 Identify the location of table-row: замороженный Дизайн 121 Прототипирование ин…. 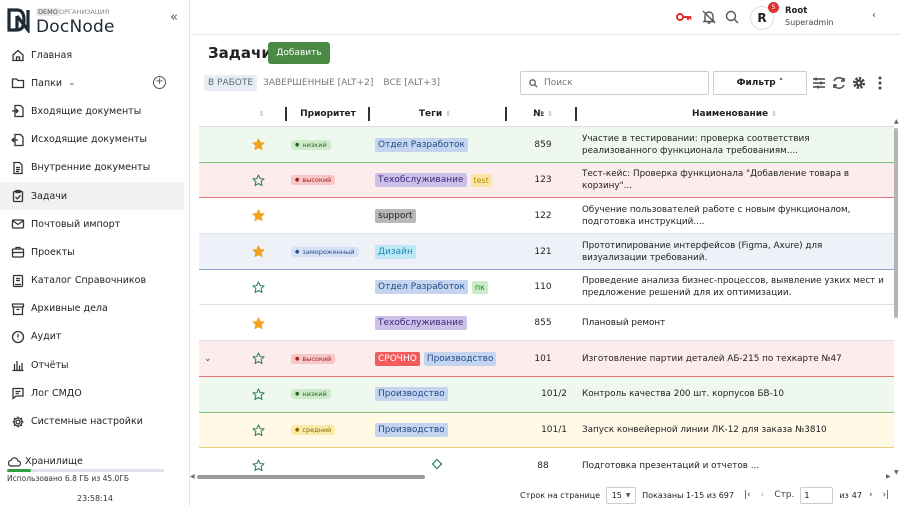
(546, 252).